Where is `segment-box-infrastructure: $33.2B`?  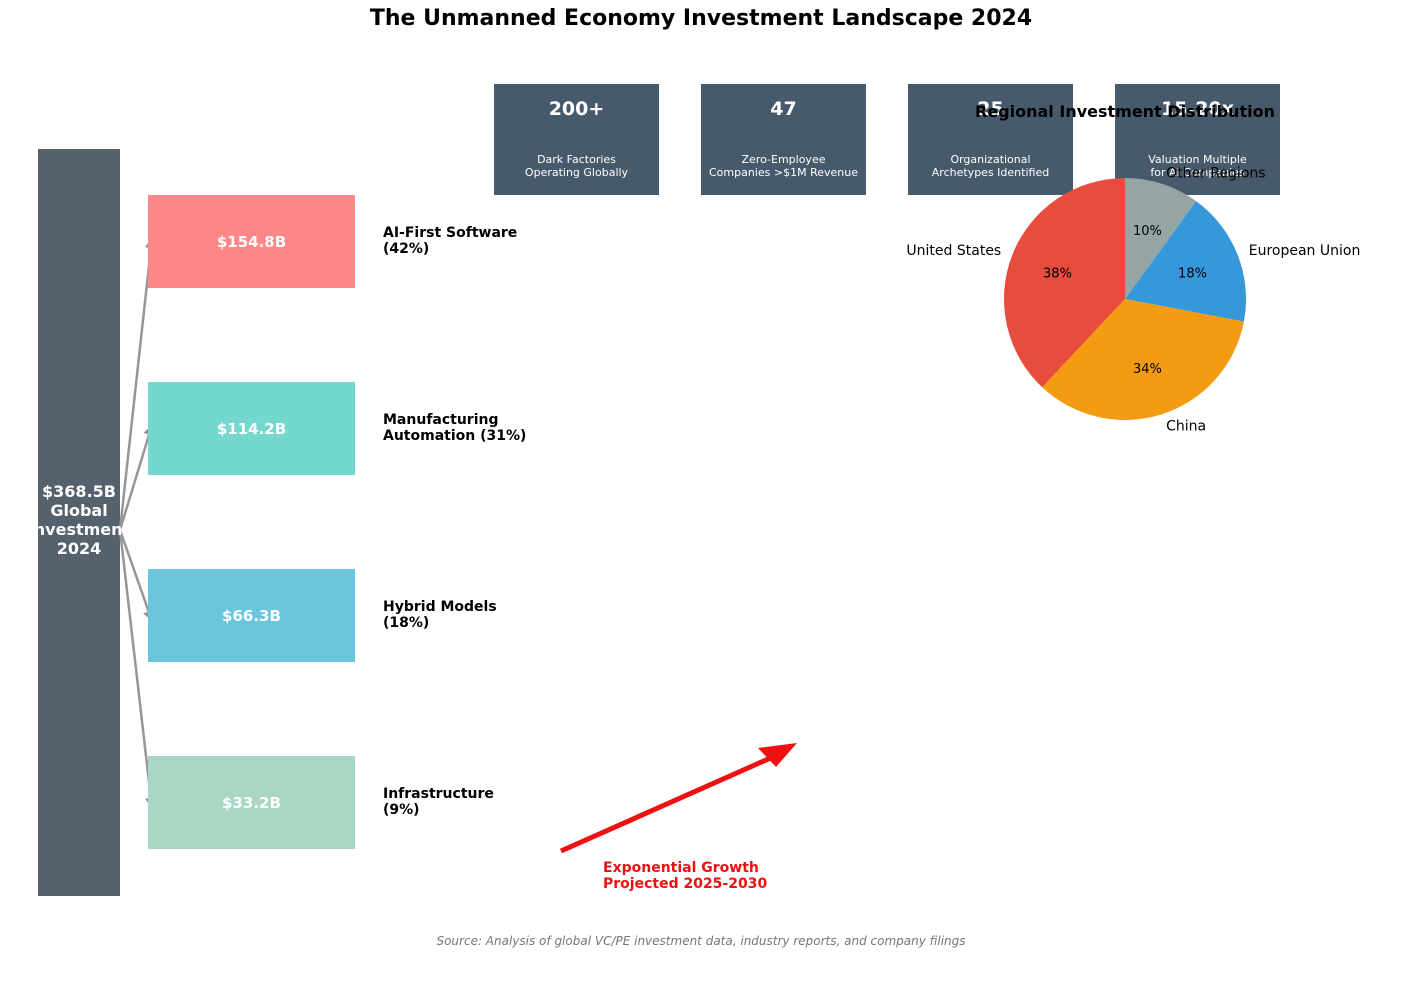 segment-box-infrastructure: $33.2B is located at coordinates (251, 802).